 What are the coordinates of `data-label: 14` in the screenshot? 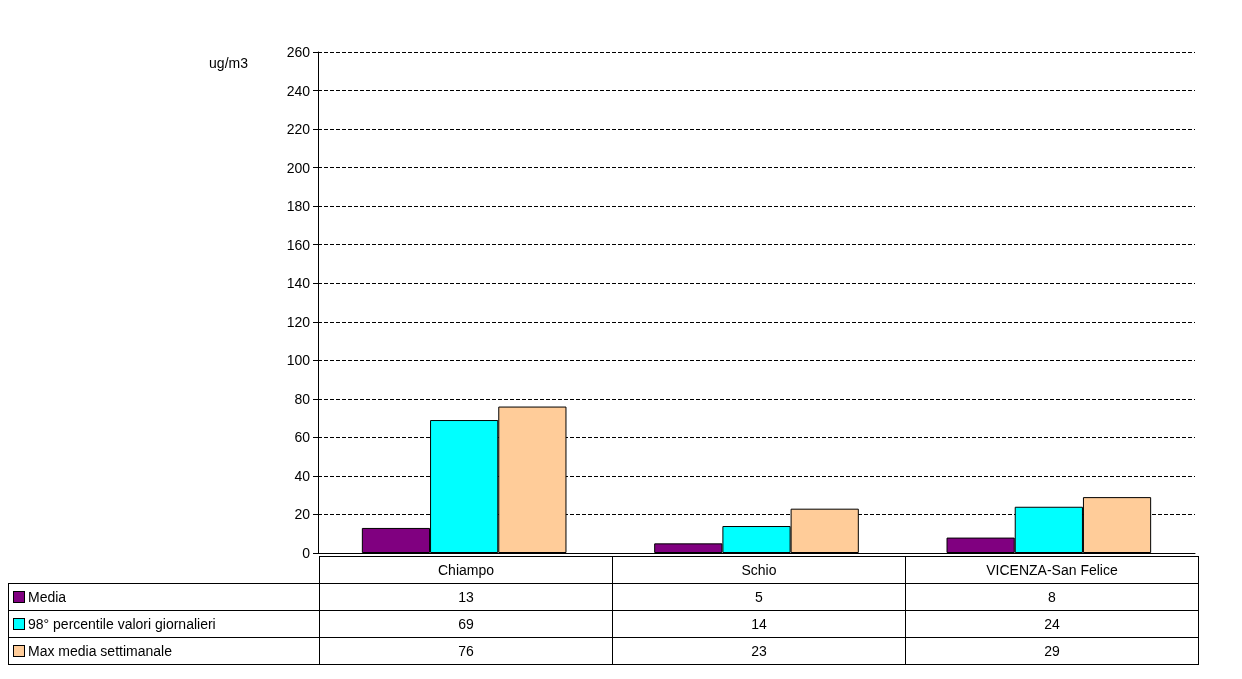 It's located at (759, 624).